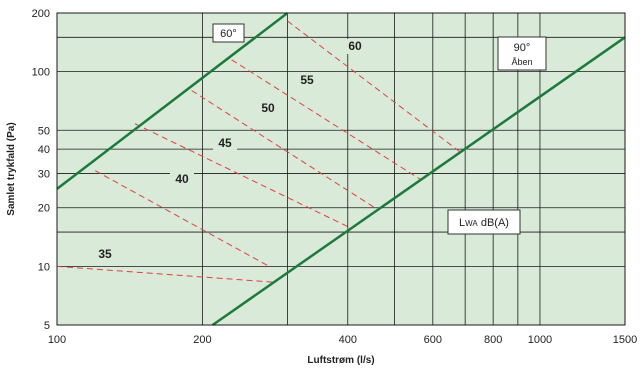 This screenshot has width=641, height=372. I want to click on y-tick-label: 40, so click(44, 150).